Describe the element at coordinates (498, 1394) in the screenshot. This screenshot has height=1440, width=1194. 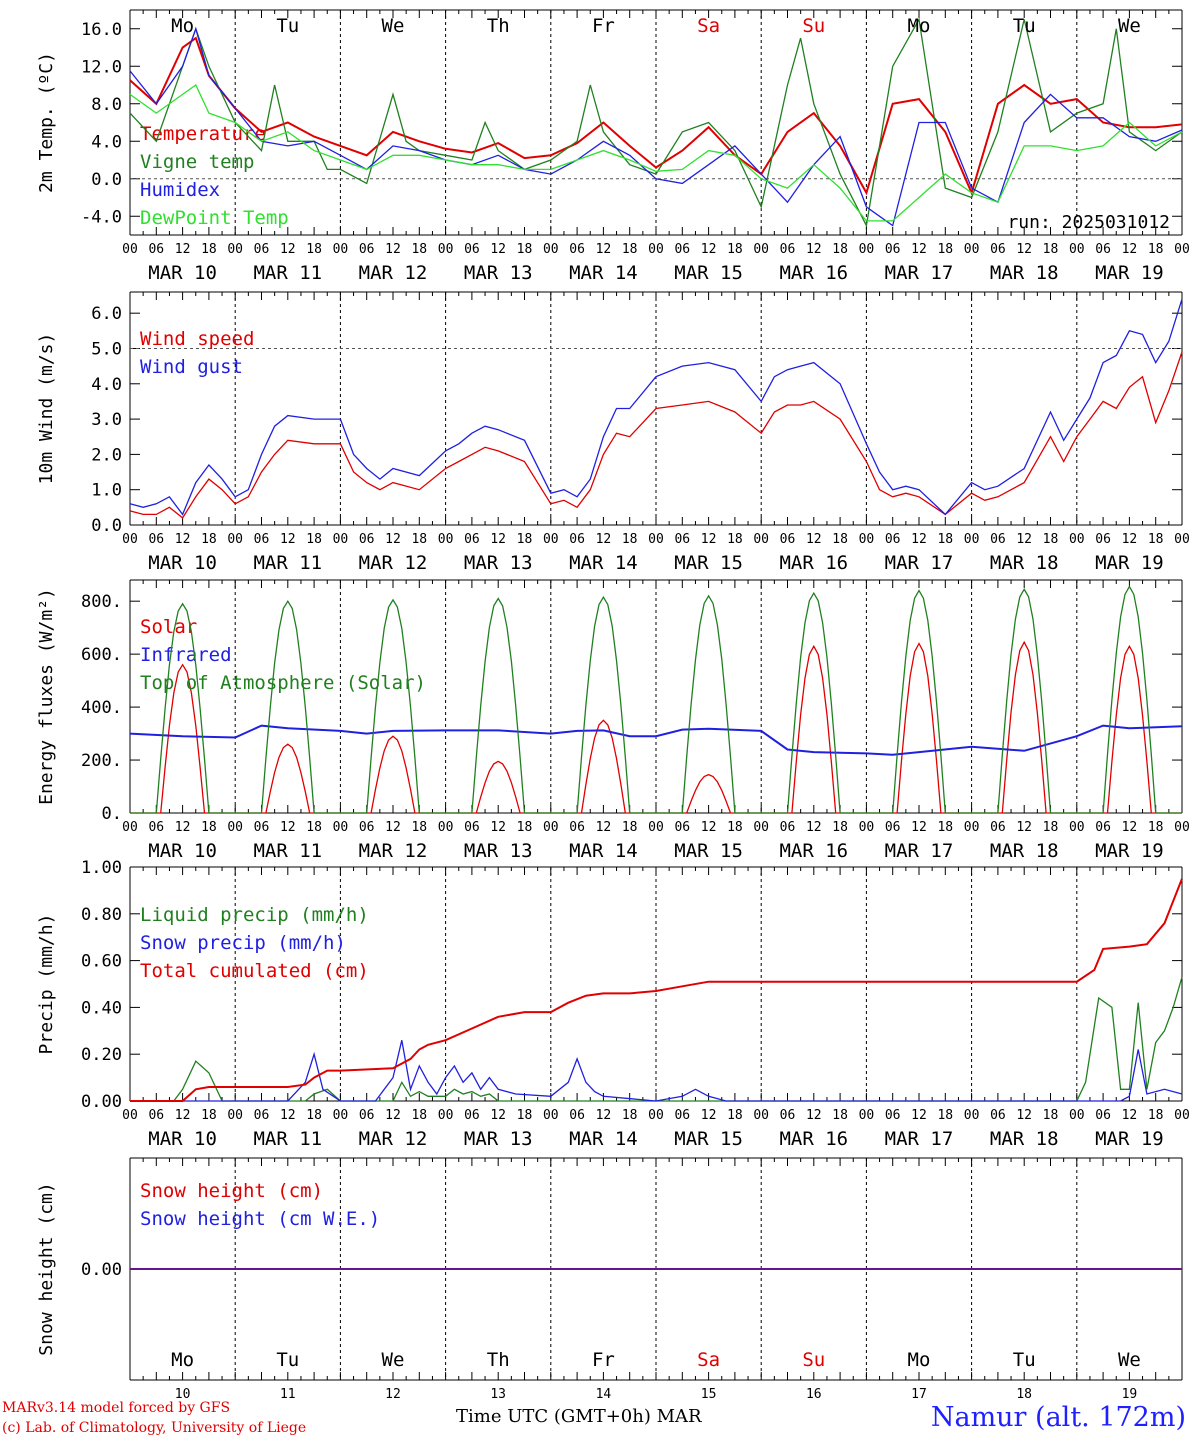
I see `day-number-label: 13` at that location.